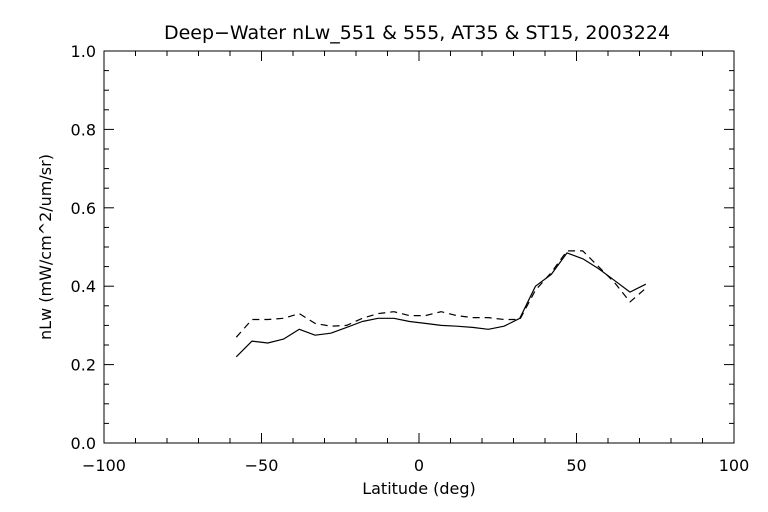 The height and width of the screenshot is (512, 768). Describe the element at coordinates (419, 465) in the screenshot. I see `x-tick-label: 0` at that location.